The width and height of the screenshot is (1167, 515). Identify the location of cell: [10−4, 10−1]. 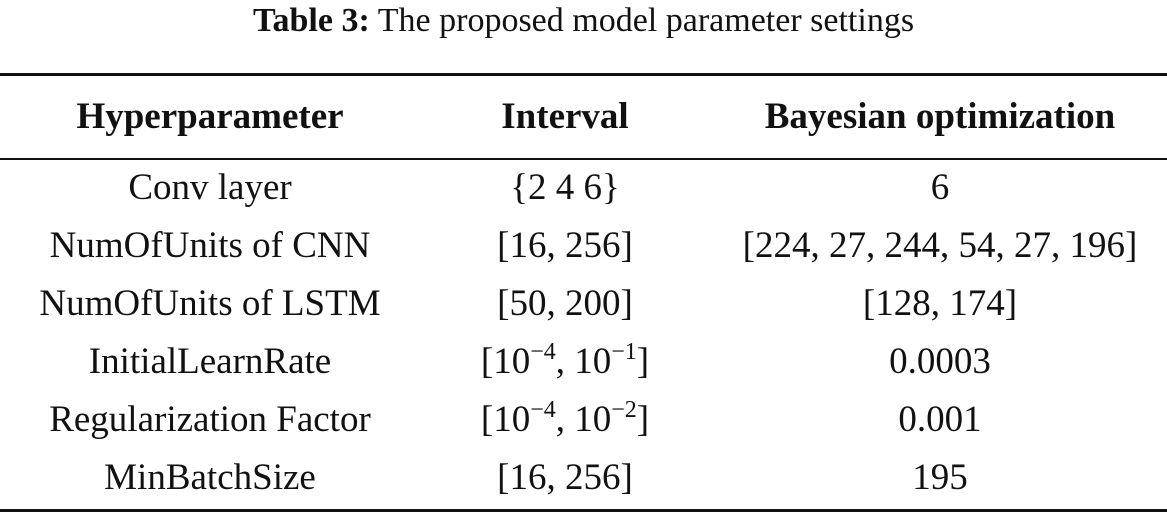
(565, 362).